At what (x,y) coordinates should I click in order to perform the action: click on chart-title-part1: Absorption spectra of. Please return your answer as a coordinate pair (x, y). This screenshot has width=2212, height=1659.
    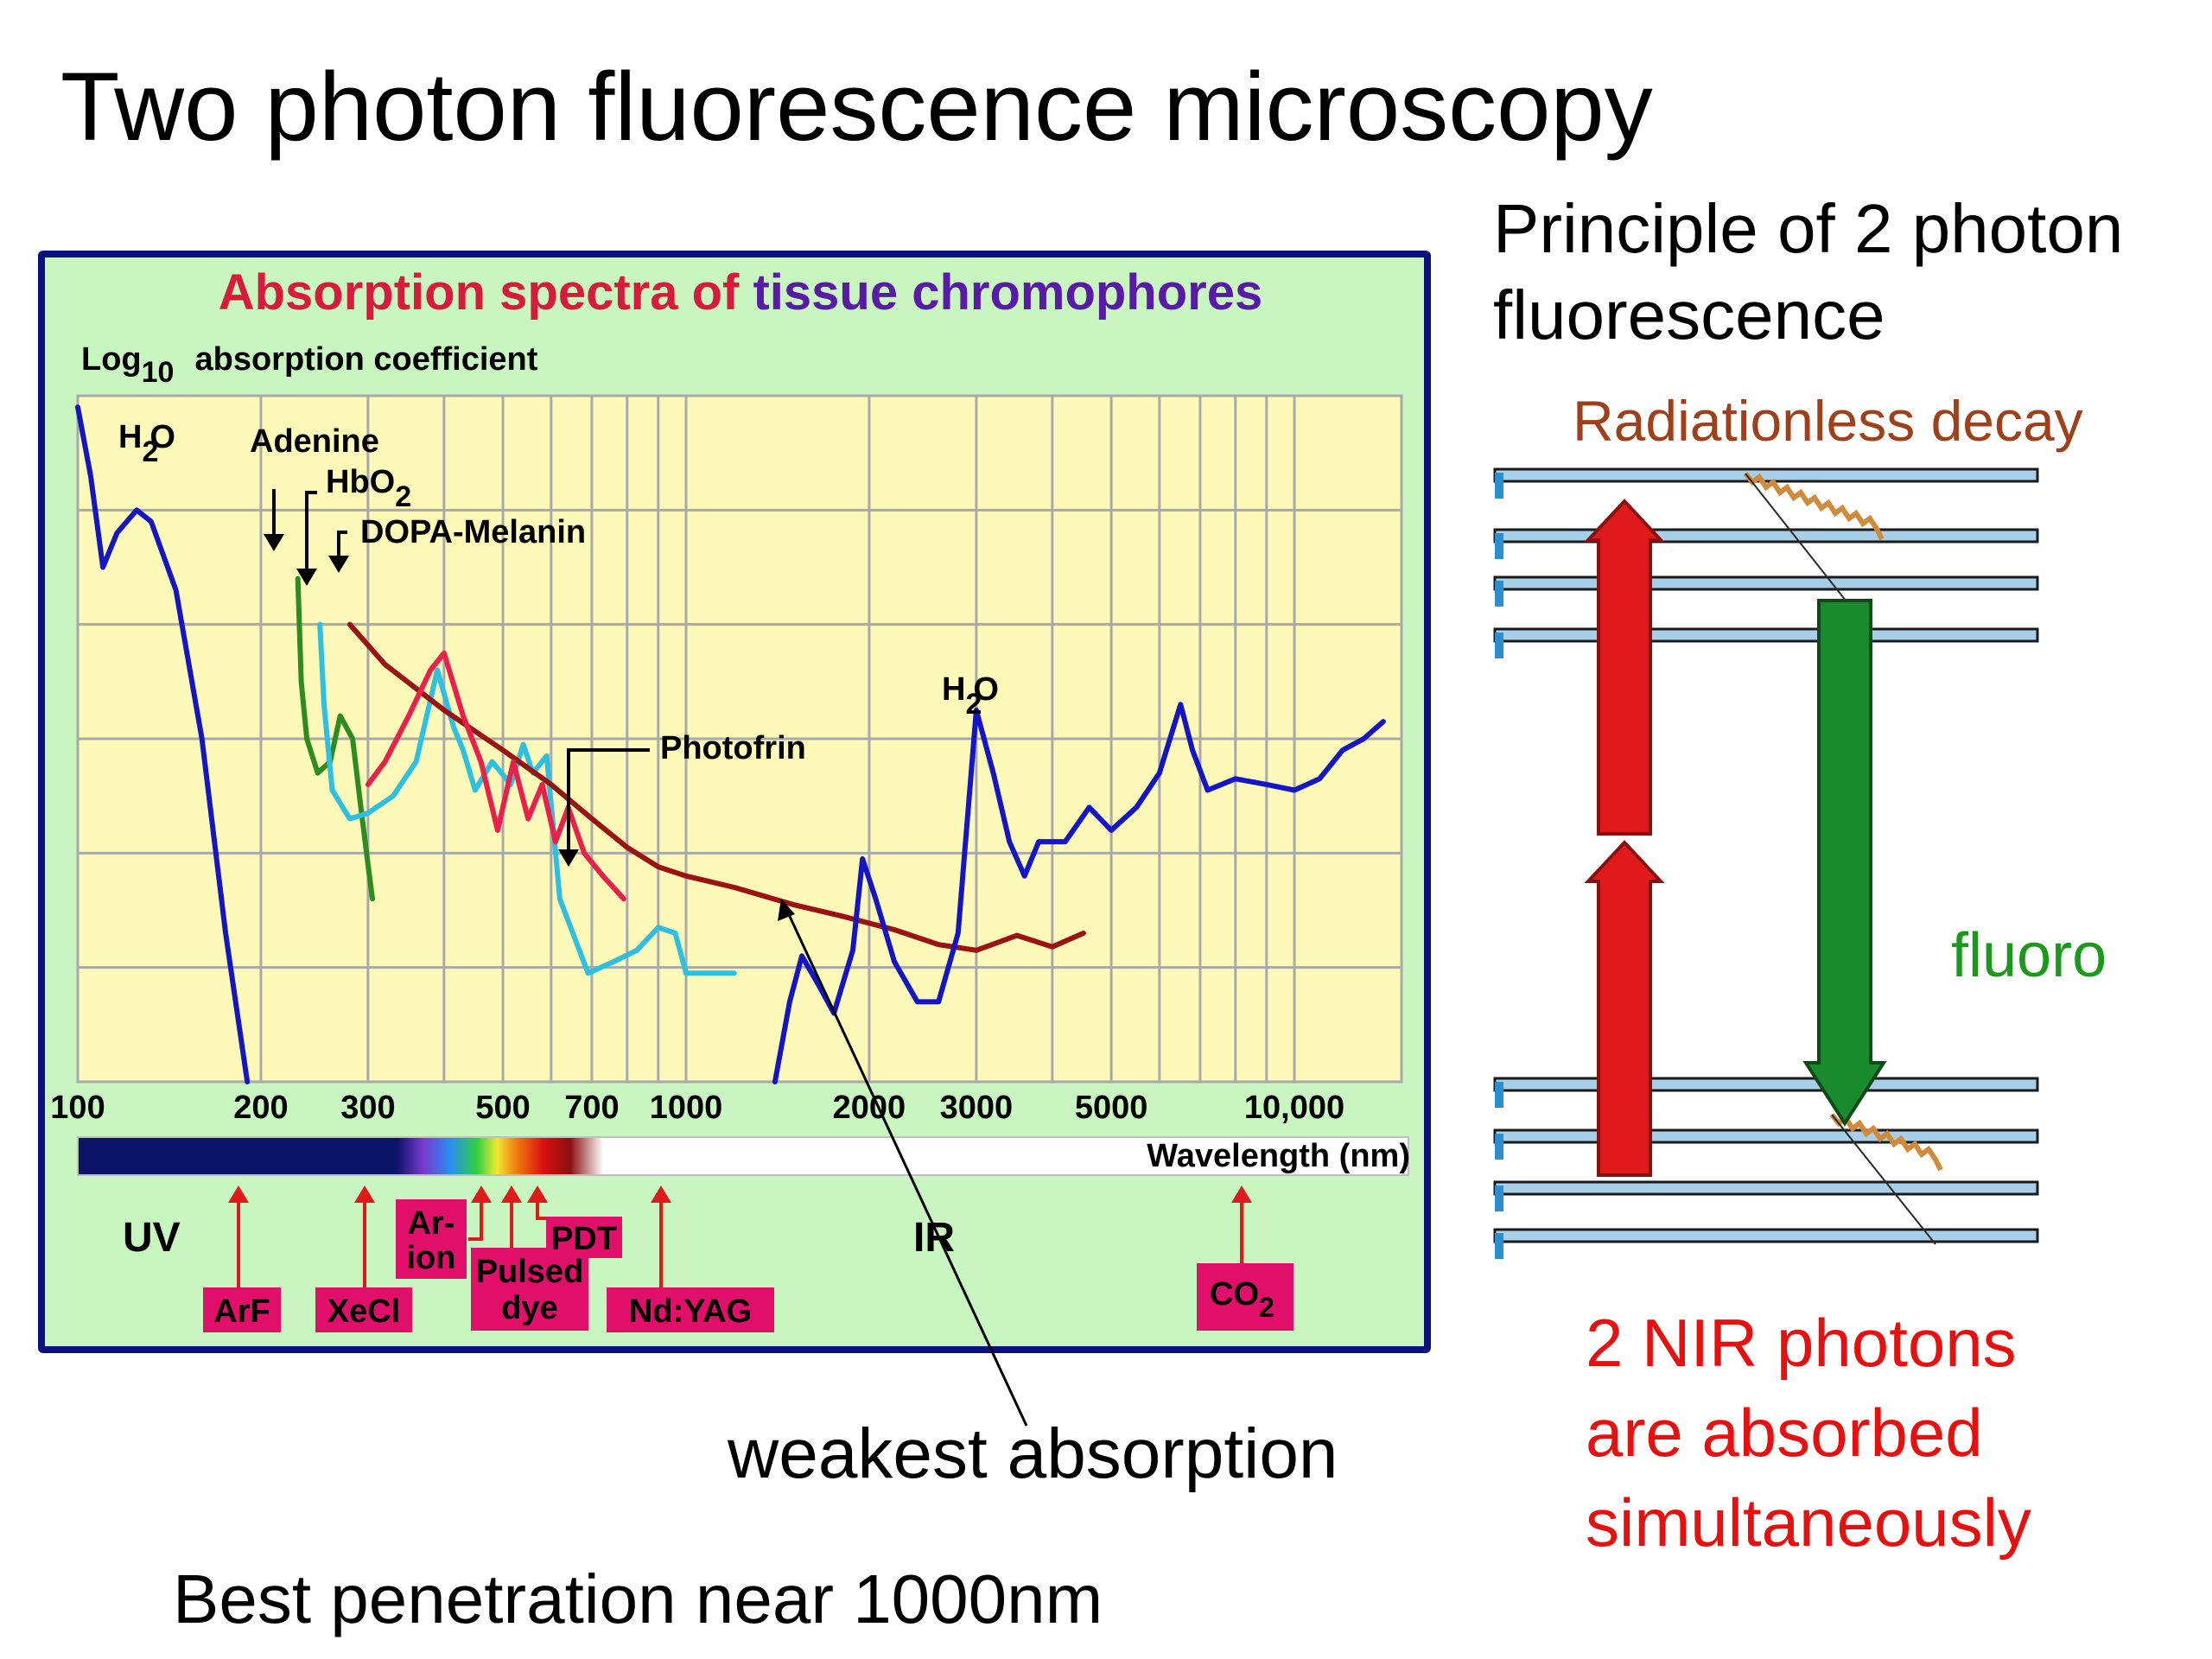
    Looking at the image, I should click on (486, 292).